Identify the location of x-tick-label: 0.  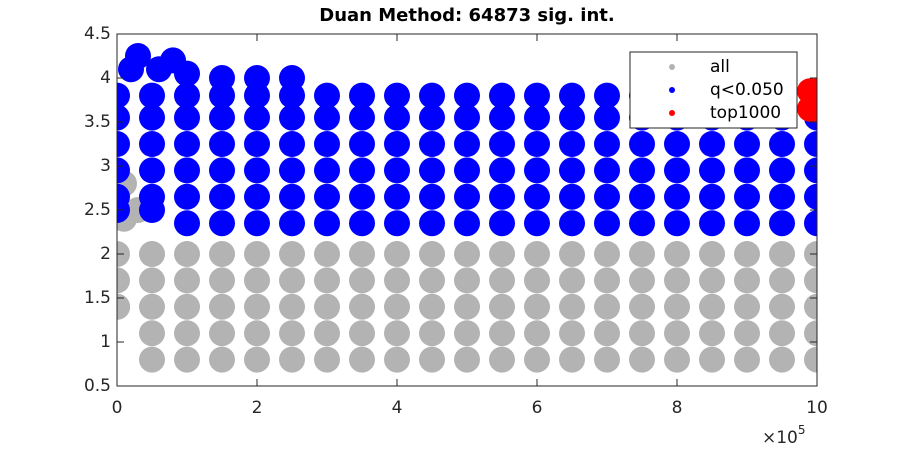
(117, 408).